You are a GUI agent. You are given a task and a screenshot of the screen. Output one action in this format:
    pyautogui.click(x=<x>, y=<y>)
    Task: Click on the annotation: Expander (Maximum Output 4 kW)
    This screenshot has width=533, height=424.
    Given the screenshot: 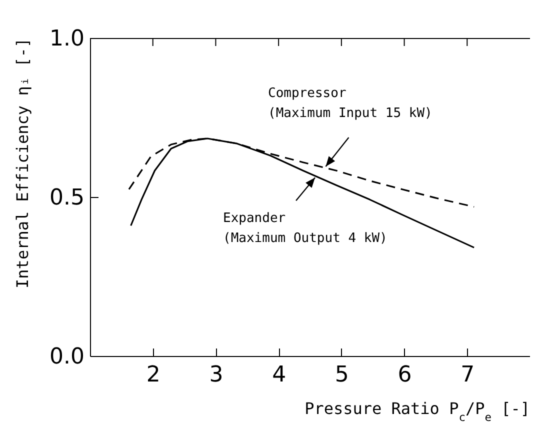 What is the action you would take?
    pyautogui.click(x=305, y=228)
    